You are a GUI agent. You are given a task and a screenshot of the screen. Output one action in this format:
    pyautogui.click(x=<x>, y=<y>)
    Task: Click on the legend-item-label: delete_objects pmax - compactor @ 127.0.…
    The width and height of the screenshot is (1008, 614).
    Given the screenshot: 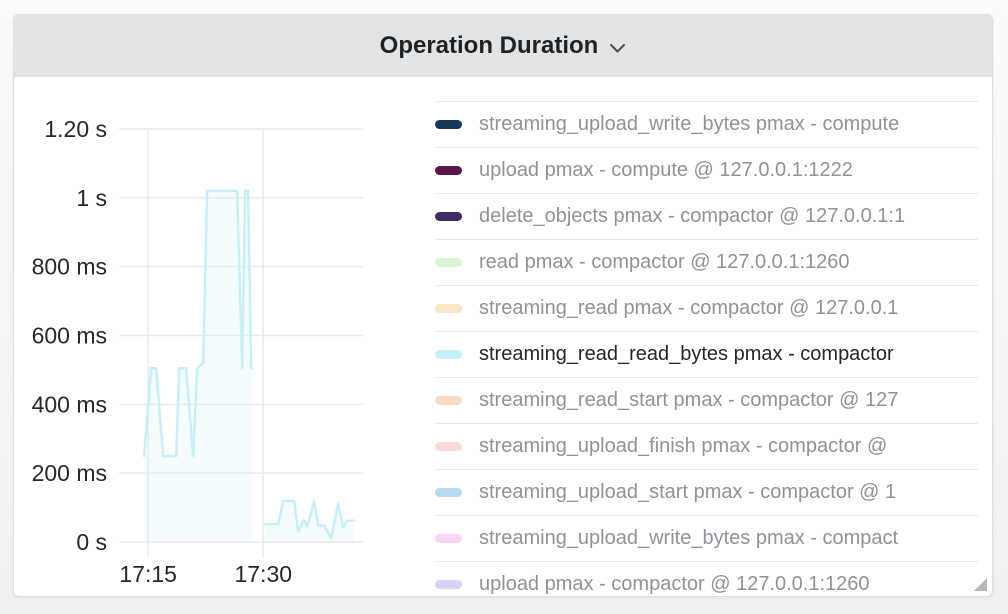 What is the action you would take?
    pyautogui.click(x=692, y=216)
    